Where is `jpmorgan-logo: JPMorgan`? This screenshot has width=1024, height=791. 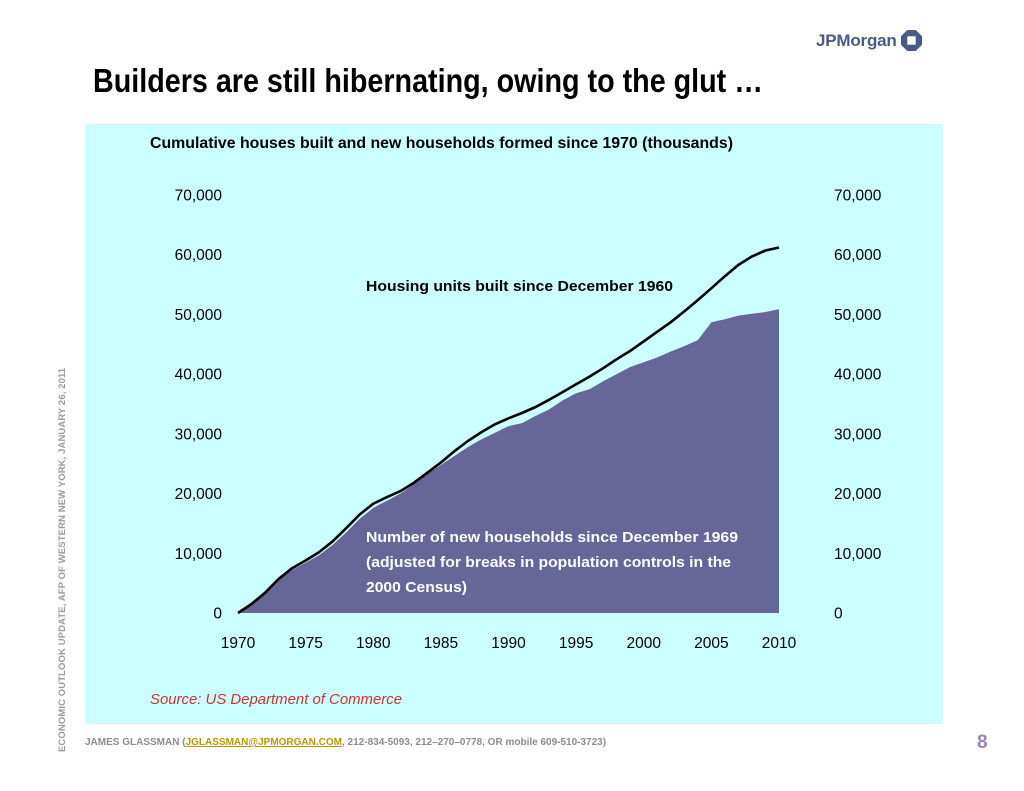
jpmorgan-logo: JPMorgan is located at coordinates (869, 40).